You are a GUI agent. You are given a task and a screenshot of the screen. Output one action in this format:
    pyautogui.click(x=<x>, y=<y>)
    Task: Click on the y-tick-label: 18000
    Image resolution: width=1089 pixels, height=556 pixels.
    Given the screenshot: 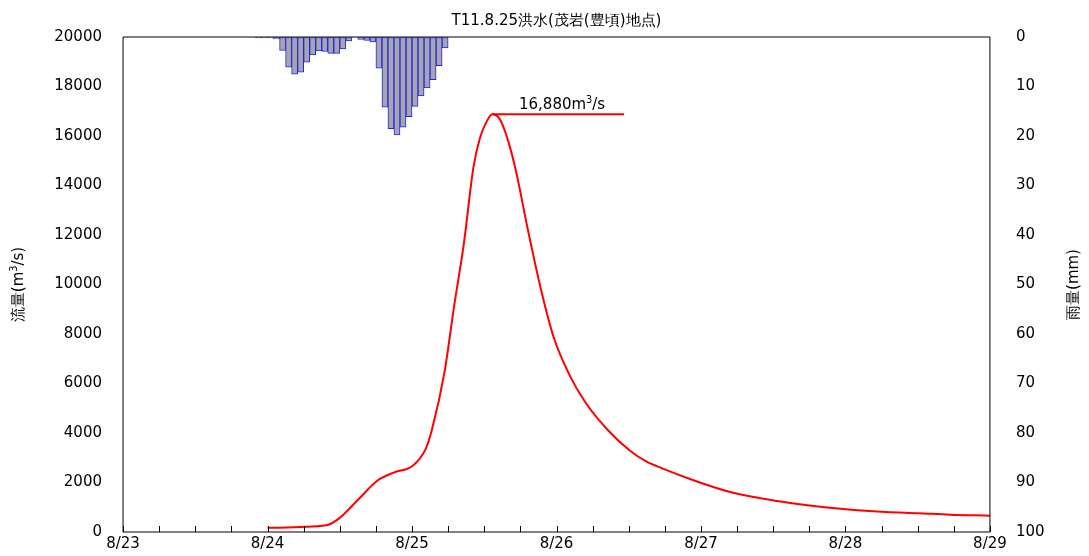 What is the action you would take?
    pyautogui.click(x=78, y=85)
    